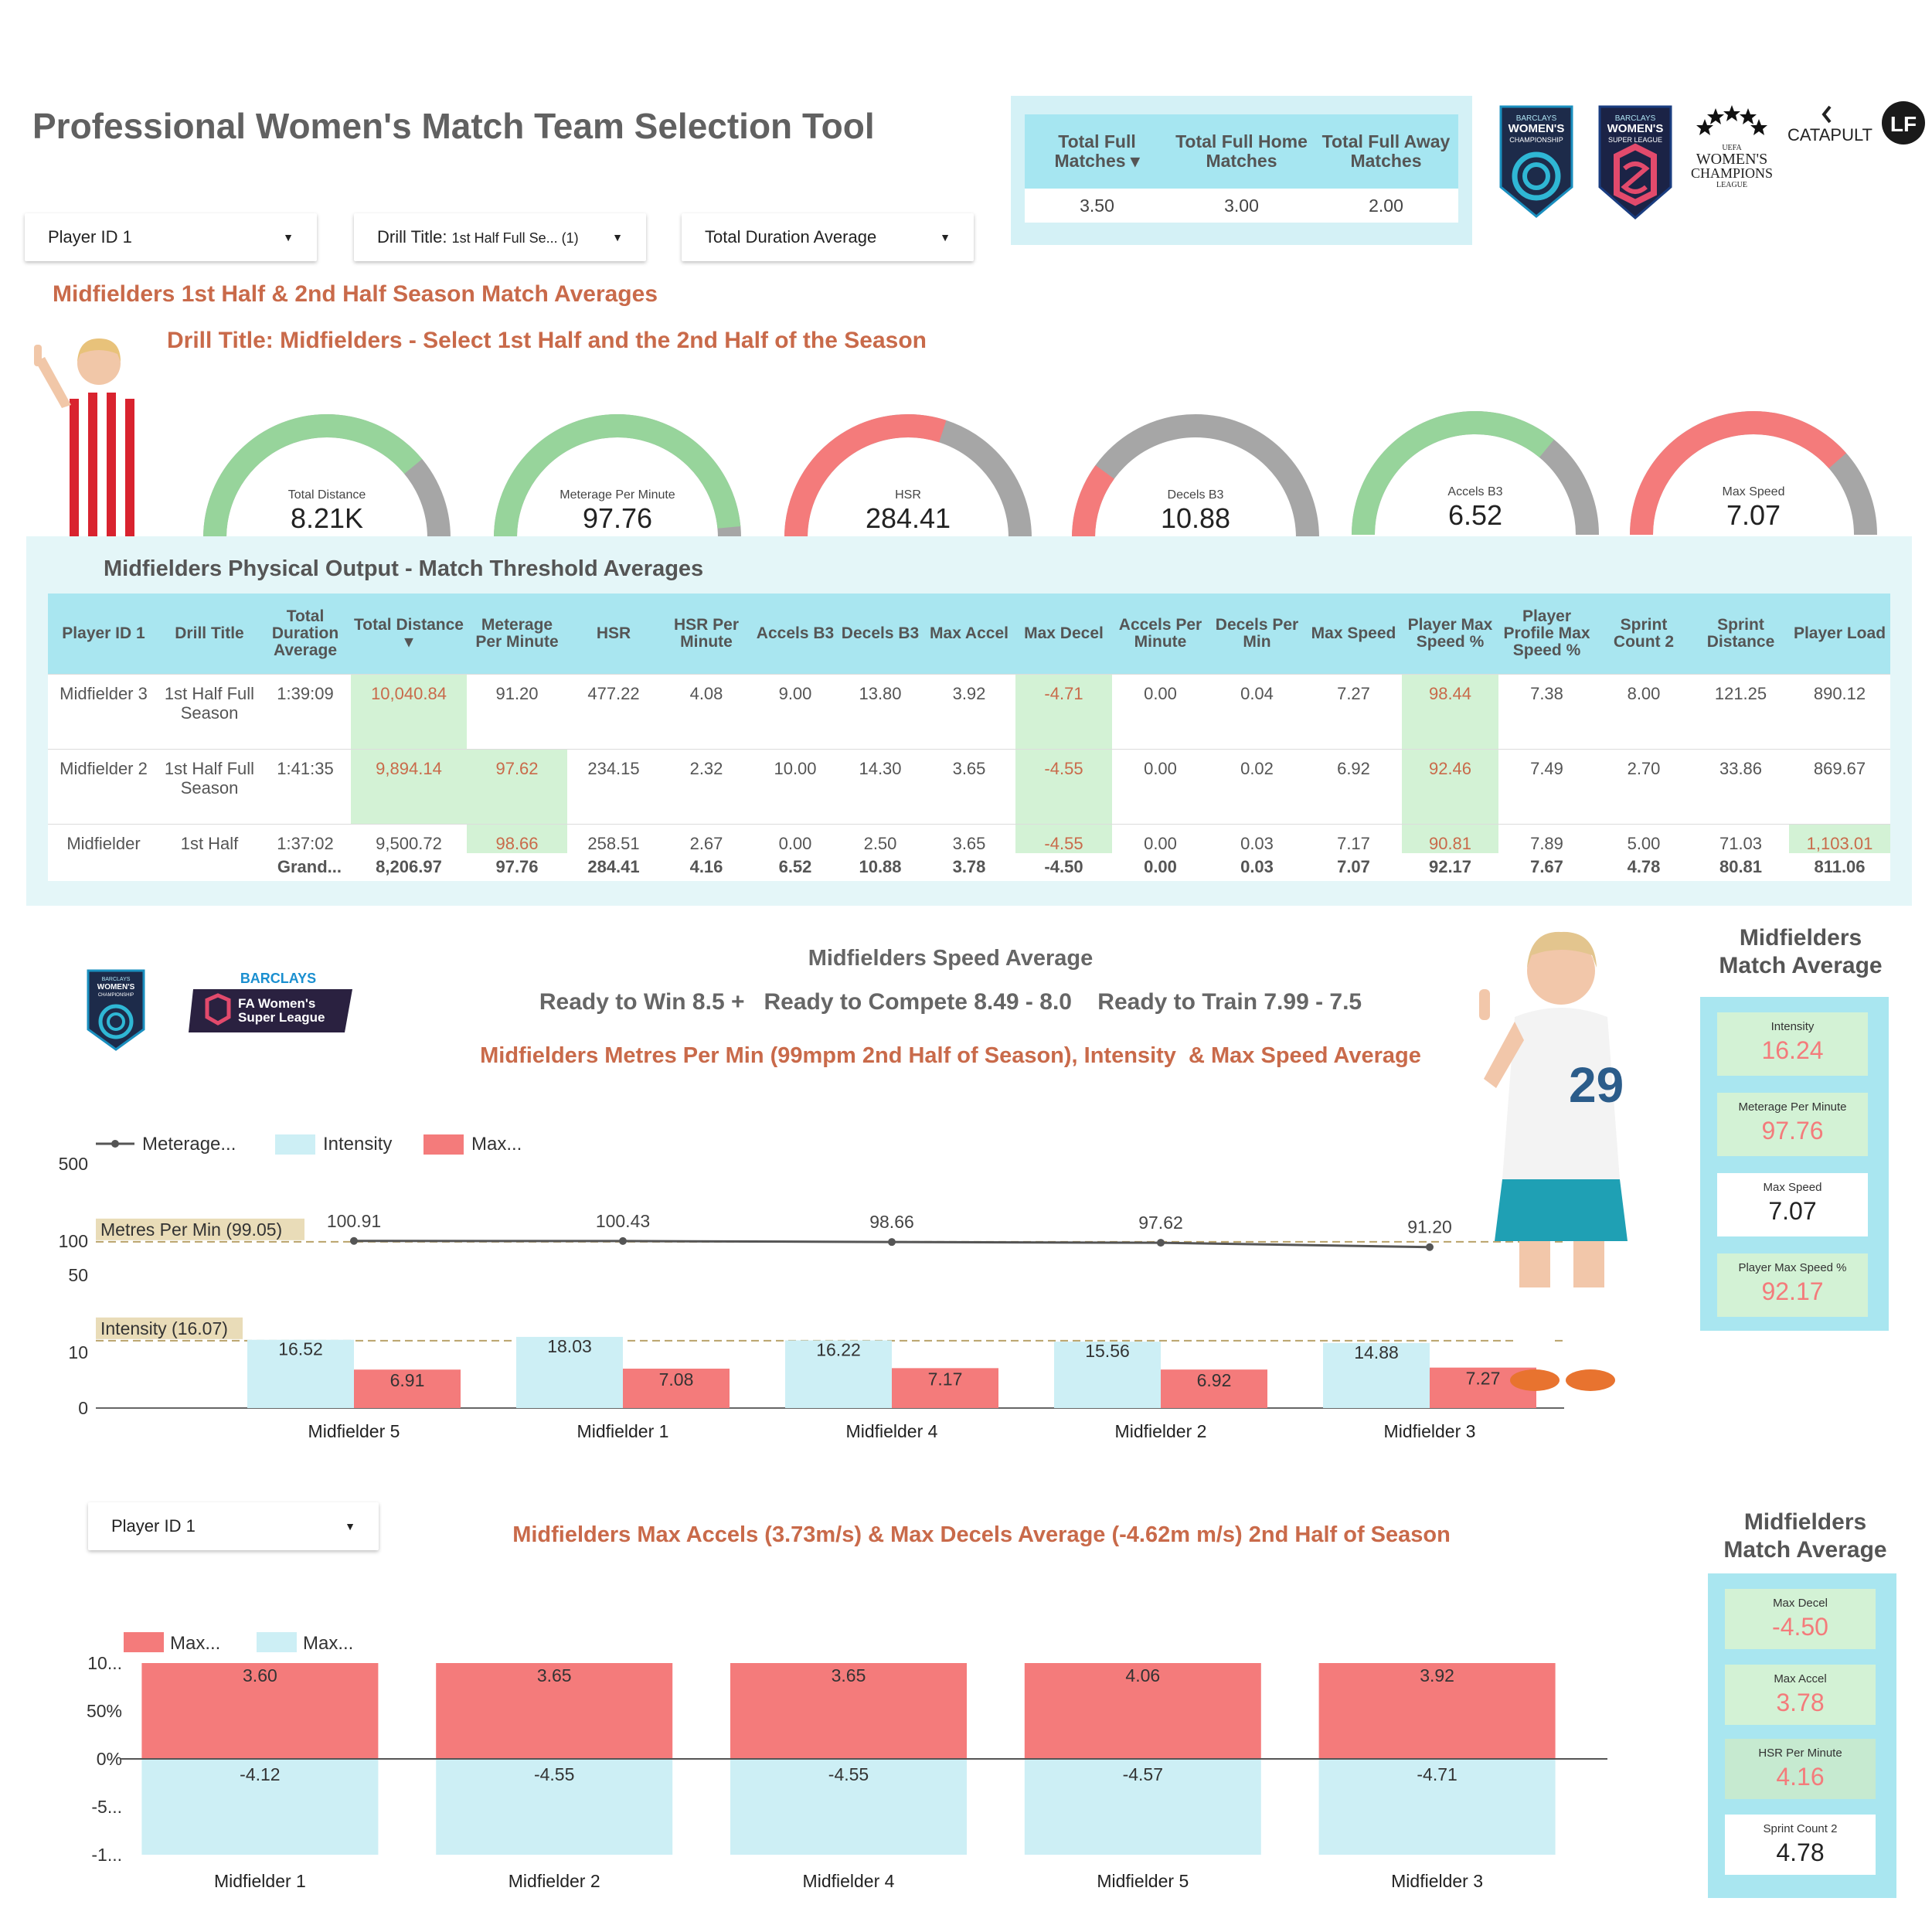  Describe the element at coordinates (969, 634) in the screenshot. I see `col-header: Max Accel` at that location.